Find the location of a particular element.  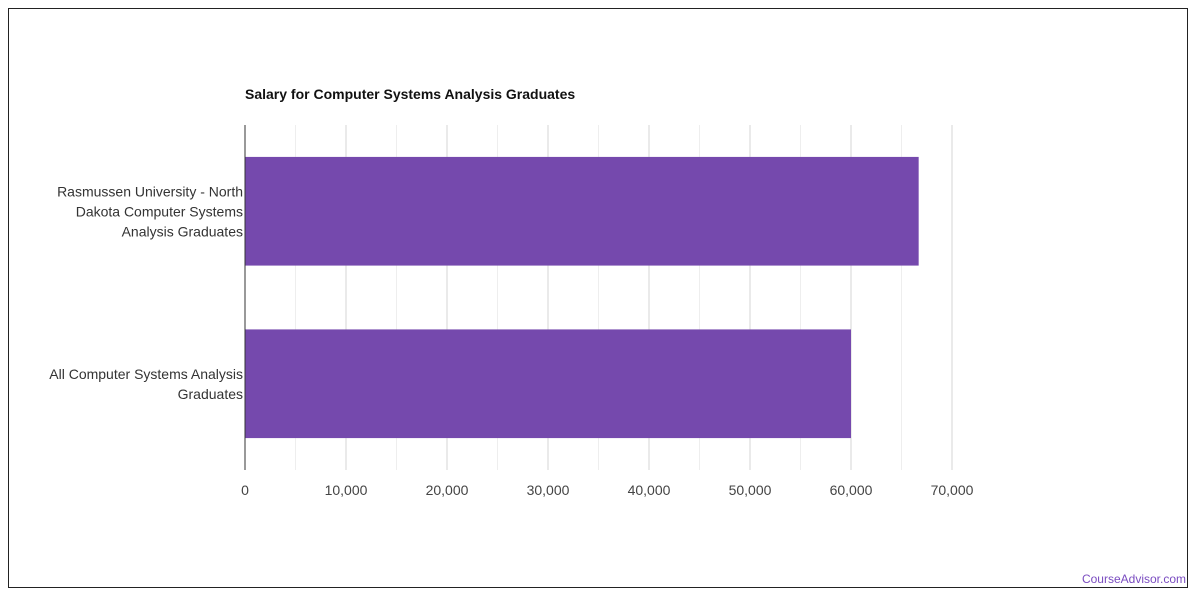

x-tick-label: 30,000 is located at coordinates (548, 490).